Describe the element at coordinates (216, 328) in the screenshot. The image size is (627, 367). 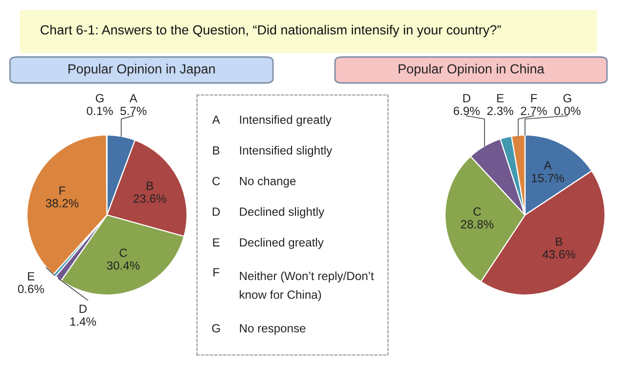
I see `text: G` at that location.